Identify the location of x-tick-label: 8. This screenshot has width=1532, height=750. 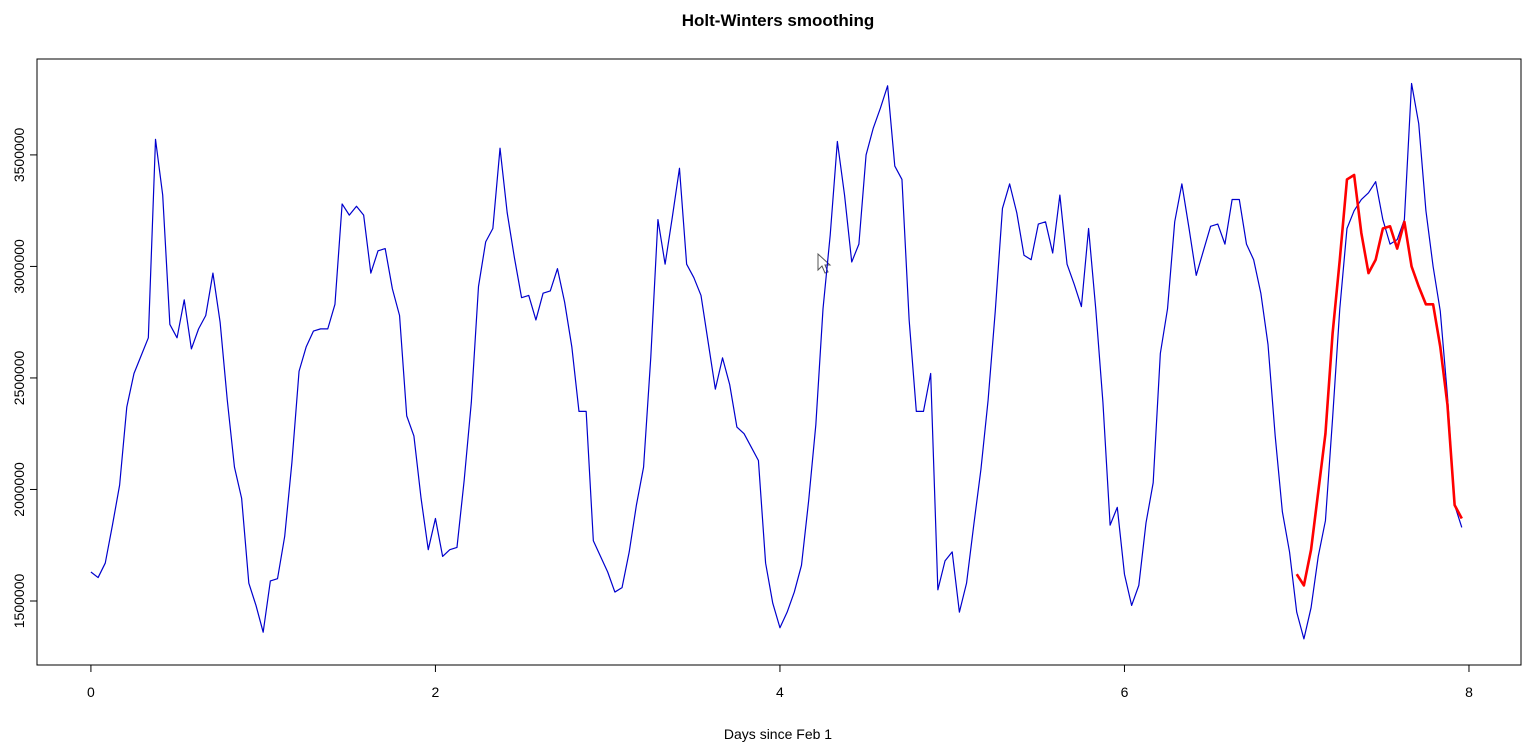
(1469, 692).